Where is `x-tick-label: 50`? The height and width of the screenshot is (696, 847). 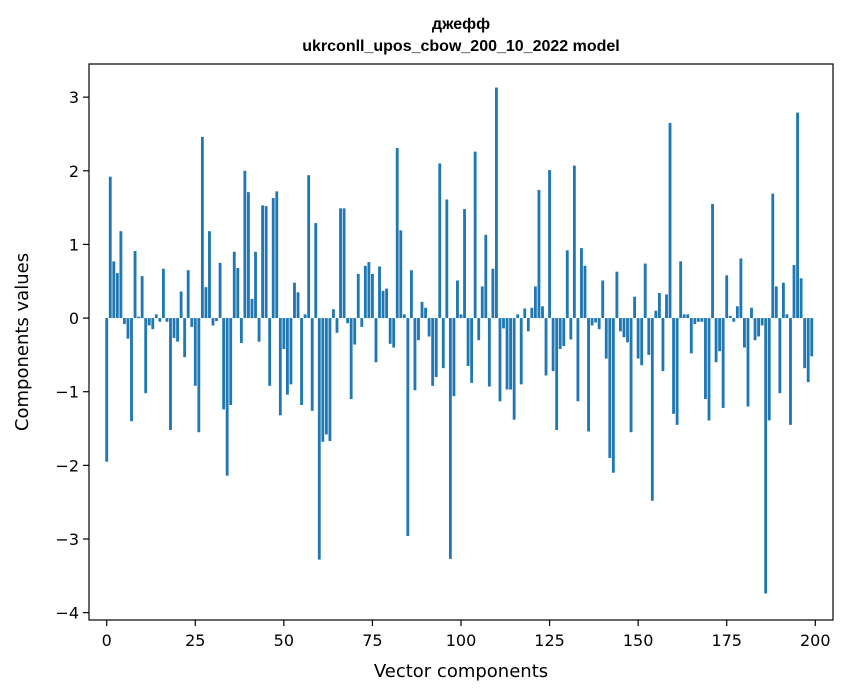
x-tick-label: 50 is located at coordinates (284, 640).